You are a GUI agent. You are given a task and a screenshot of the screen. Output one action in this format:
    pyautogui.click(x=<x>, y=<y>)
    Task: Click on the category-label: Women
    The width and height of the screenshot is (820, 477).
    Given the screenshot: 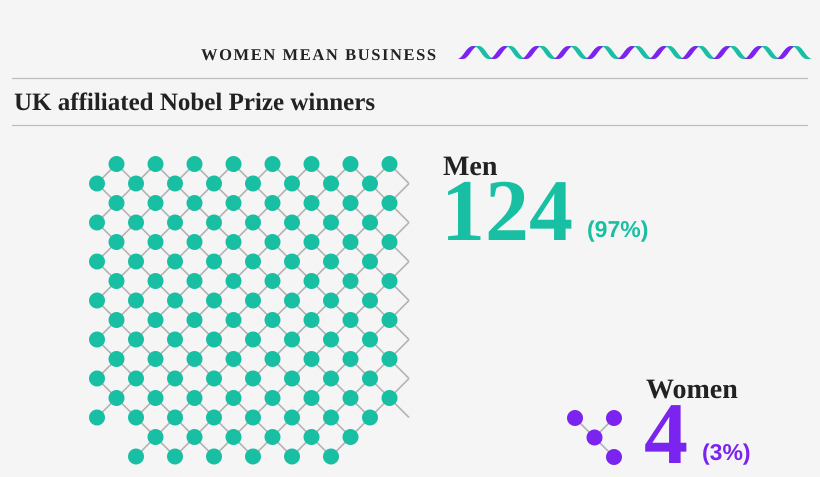 What is the action you would take?
    pyautogui.click(x=692, y=389)
    